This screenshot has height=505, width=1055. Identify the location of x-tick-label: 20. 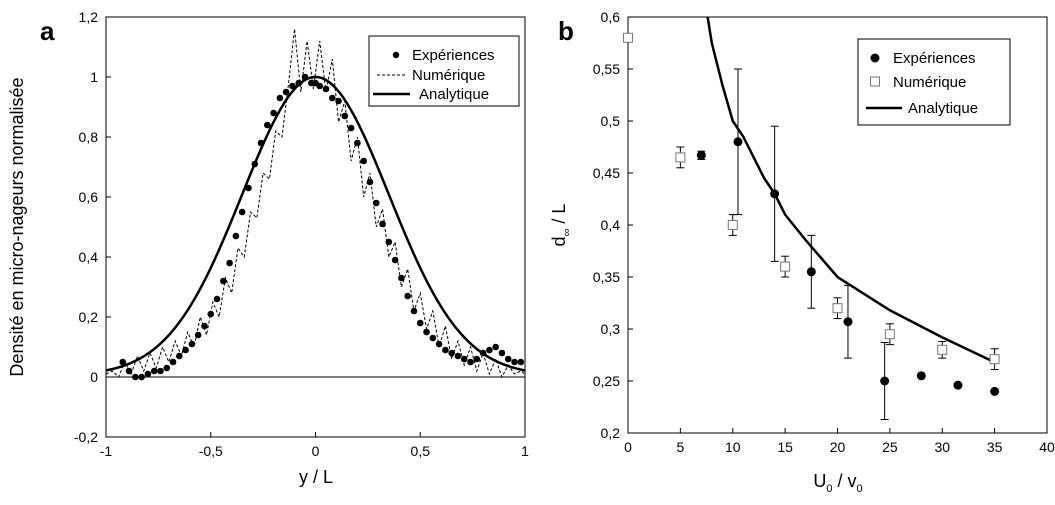
(838, 447).